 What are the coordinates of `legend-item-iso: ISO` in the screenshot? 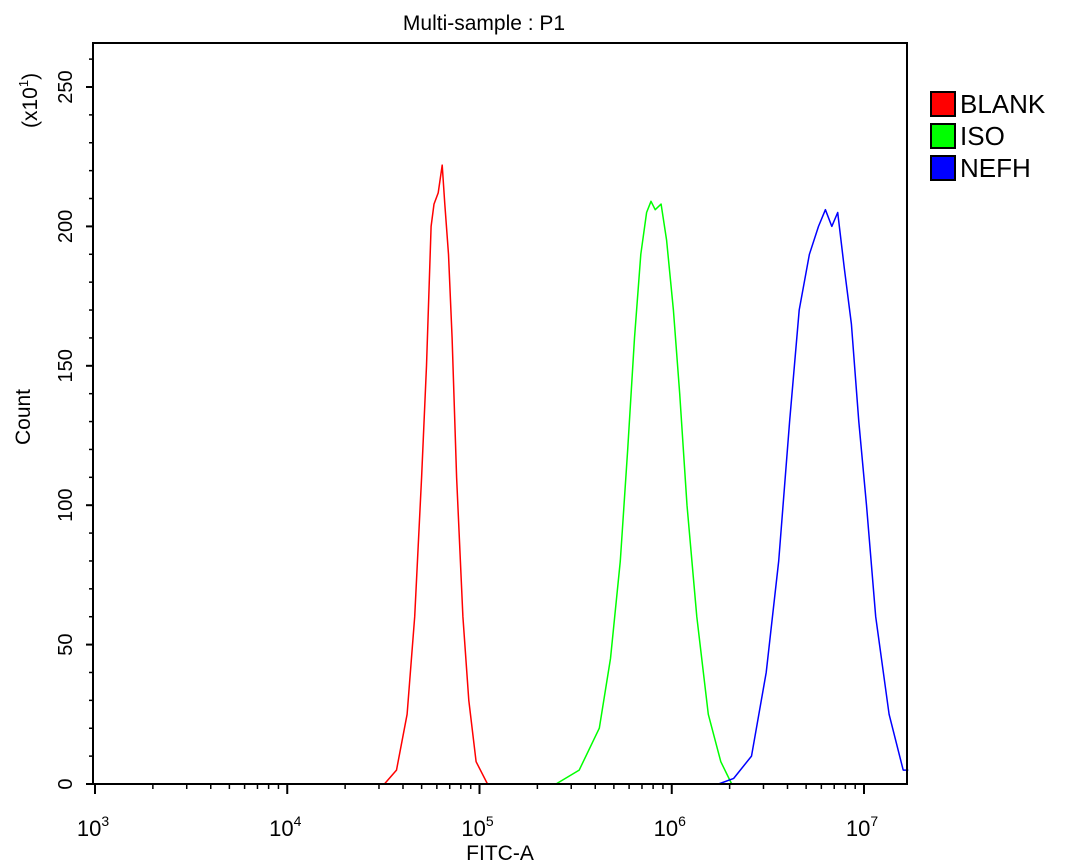 It's located at (987, 136).